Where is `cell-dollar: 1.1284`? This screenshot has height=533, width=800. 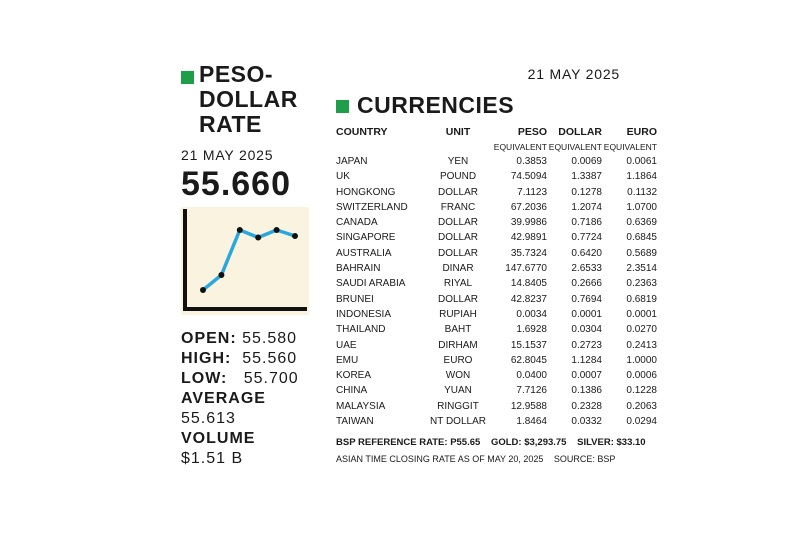 cell-dollar: 1.1284 is located at coordinates (586, 360).